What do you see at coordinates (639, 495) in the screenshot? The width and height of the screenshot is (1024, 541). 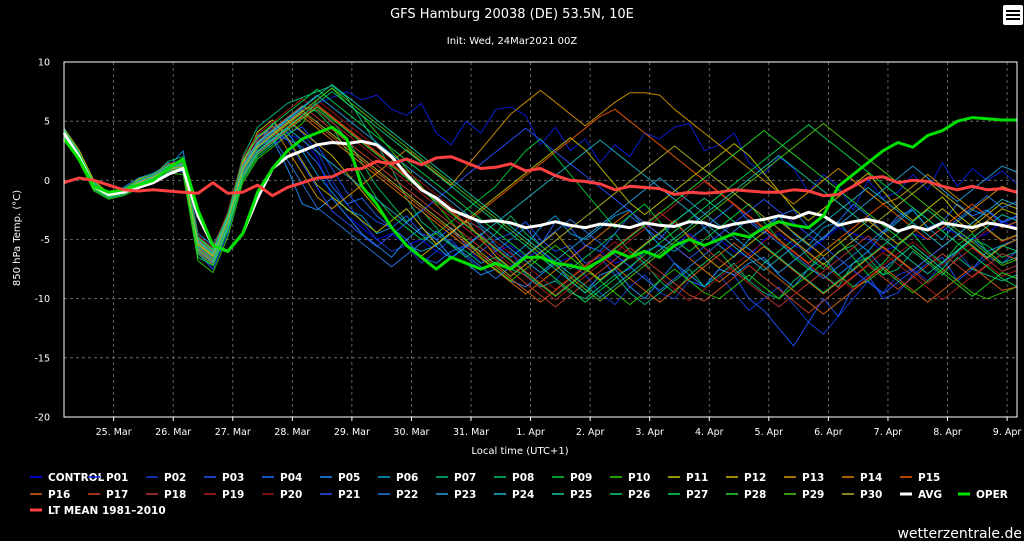 I see `legend-item-label: P26` at bounding box center [639, 495].